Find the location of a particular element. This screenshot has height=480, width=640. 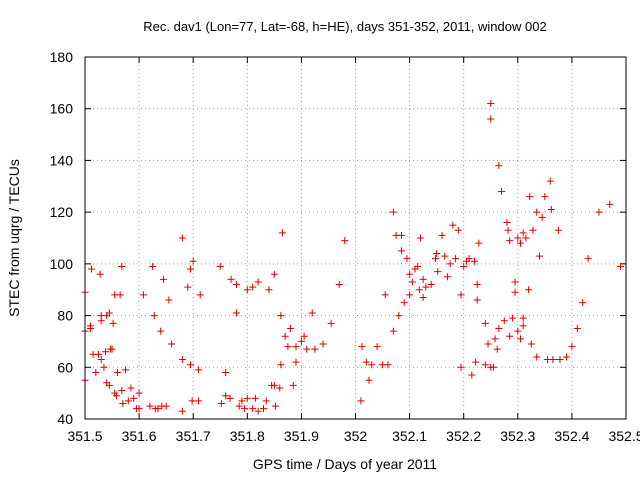

x-tick-label: 352.1 is located at coordinates (409, 436).